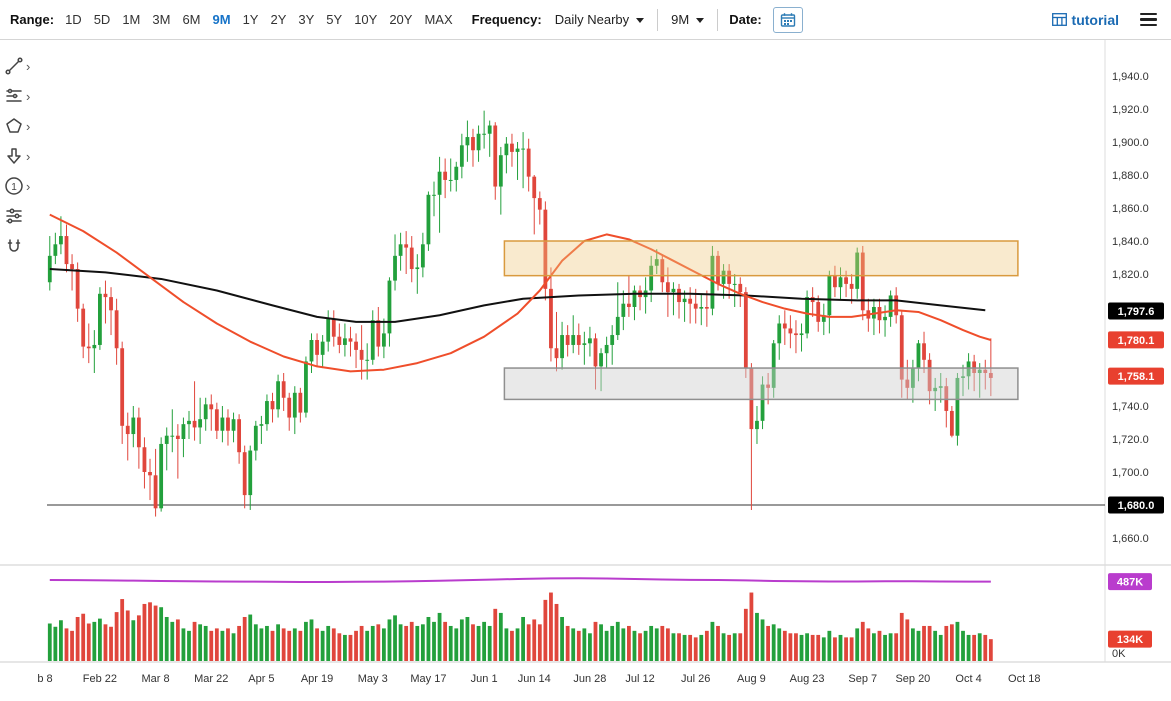 The image size is (1171, 701). What do you see at coordinates (639, 679) in the screenshot?
I see `svg-text: Jul 12` at bounding box center [639, 679].